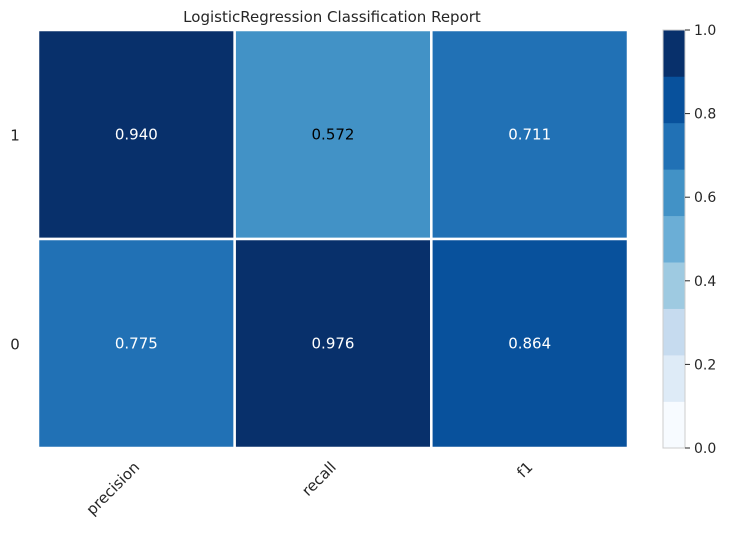 This screenshot has height=534, width=733. I want to click on cell-value-label: 0.711, so click(529, 135).